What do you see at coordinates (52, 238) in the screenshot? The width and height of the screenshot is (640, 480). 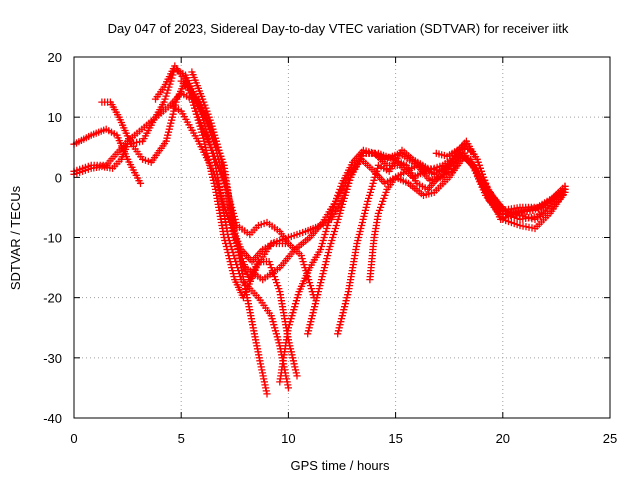 I see `y-tick-label: -10` at bounding box center [52, 238].